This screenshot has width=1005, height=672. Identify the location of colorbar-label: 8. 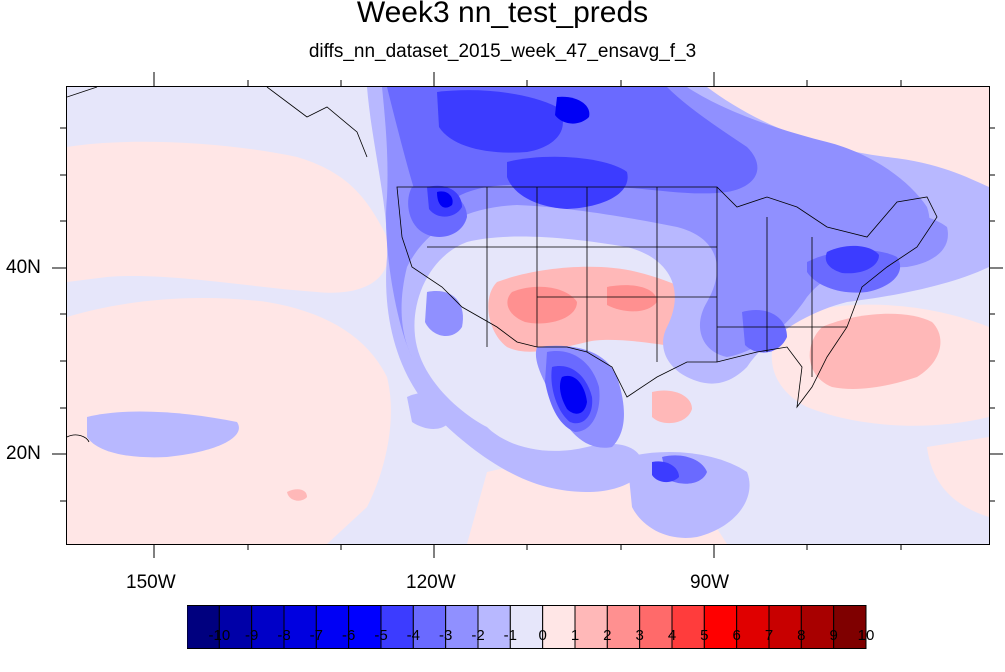
(801, 635).